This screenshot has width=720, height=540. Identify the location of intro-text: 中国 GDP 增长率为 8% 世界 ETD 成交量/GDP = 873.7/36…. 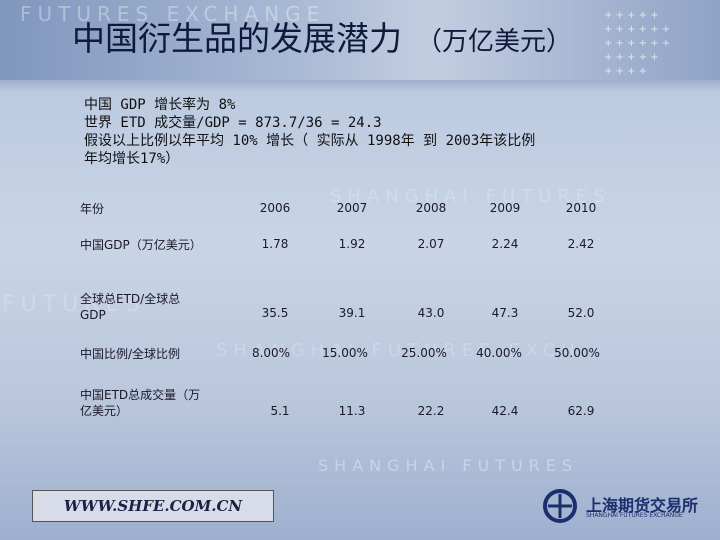
(309, 132).